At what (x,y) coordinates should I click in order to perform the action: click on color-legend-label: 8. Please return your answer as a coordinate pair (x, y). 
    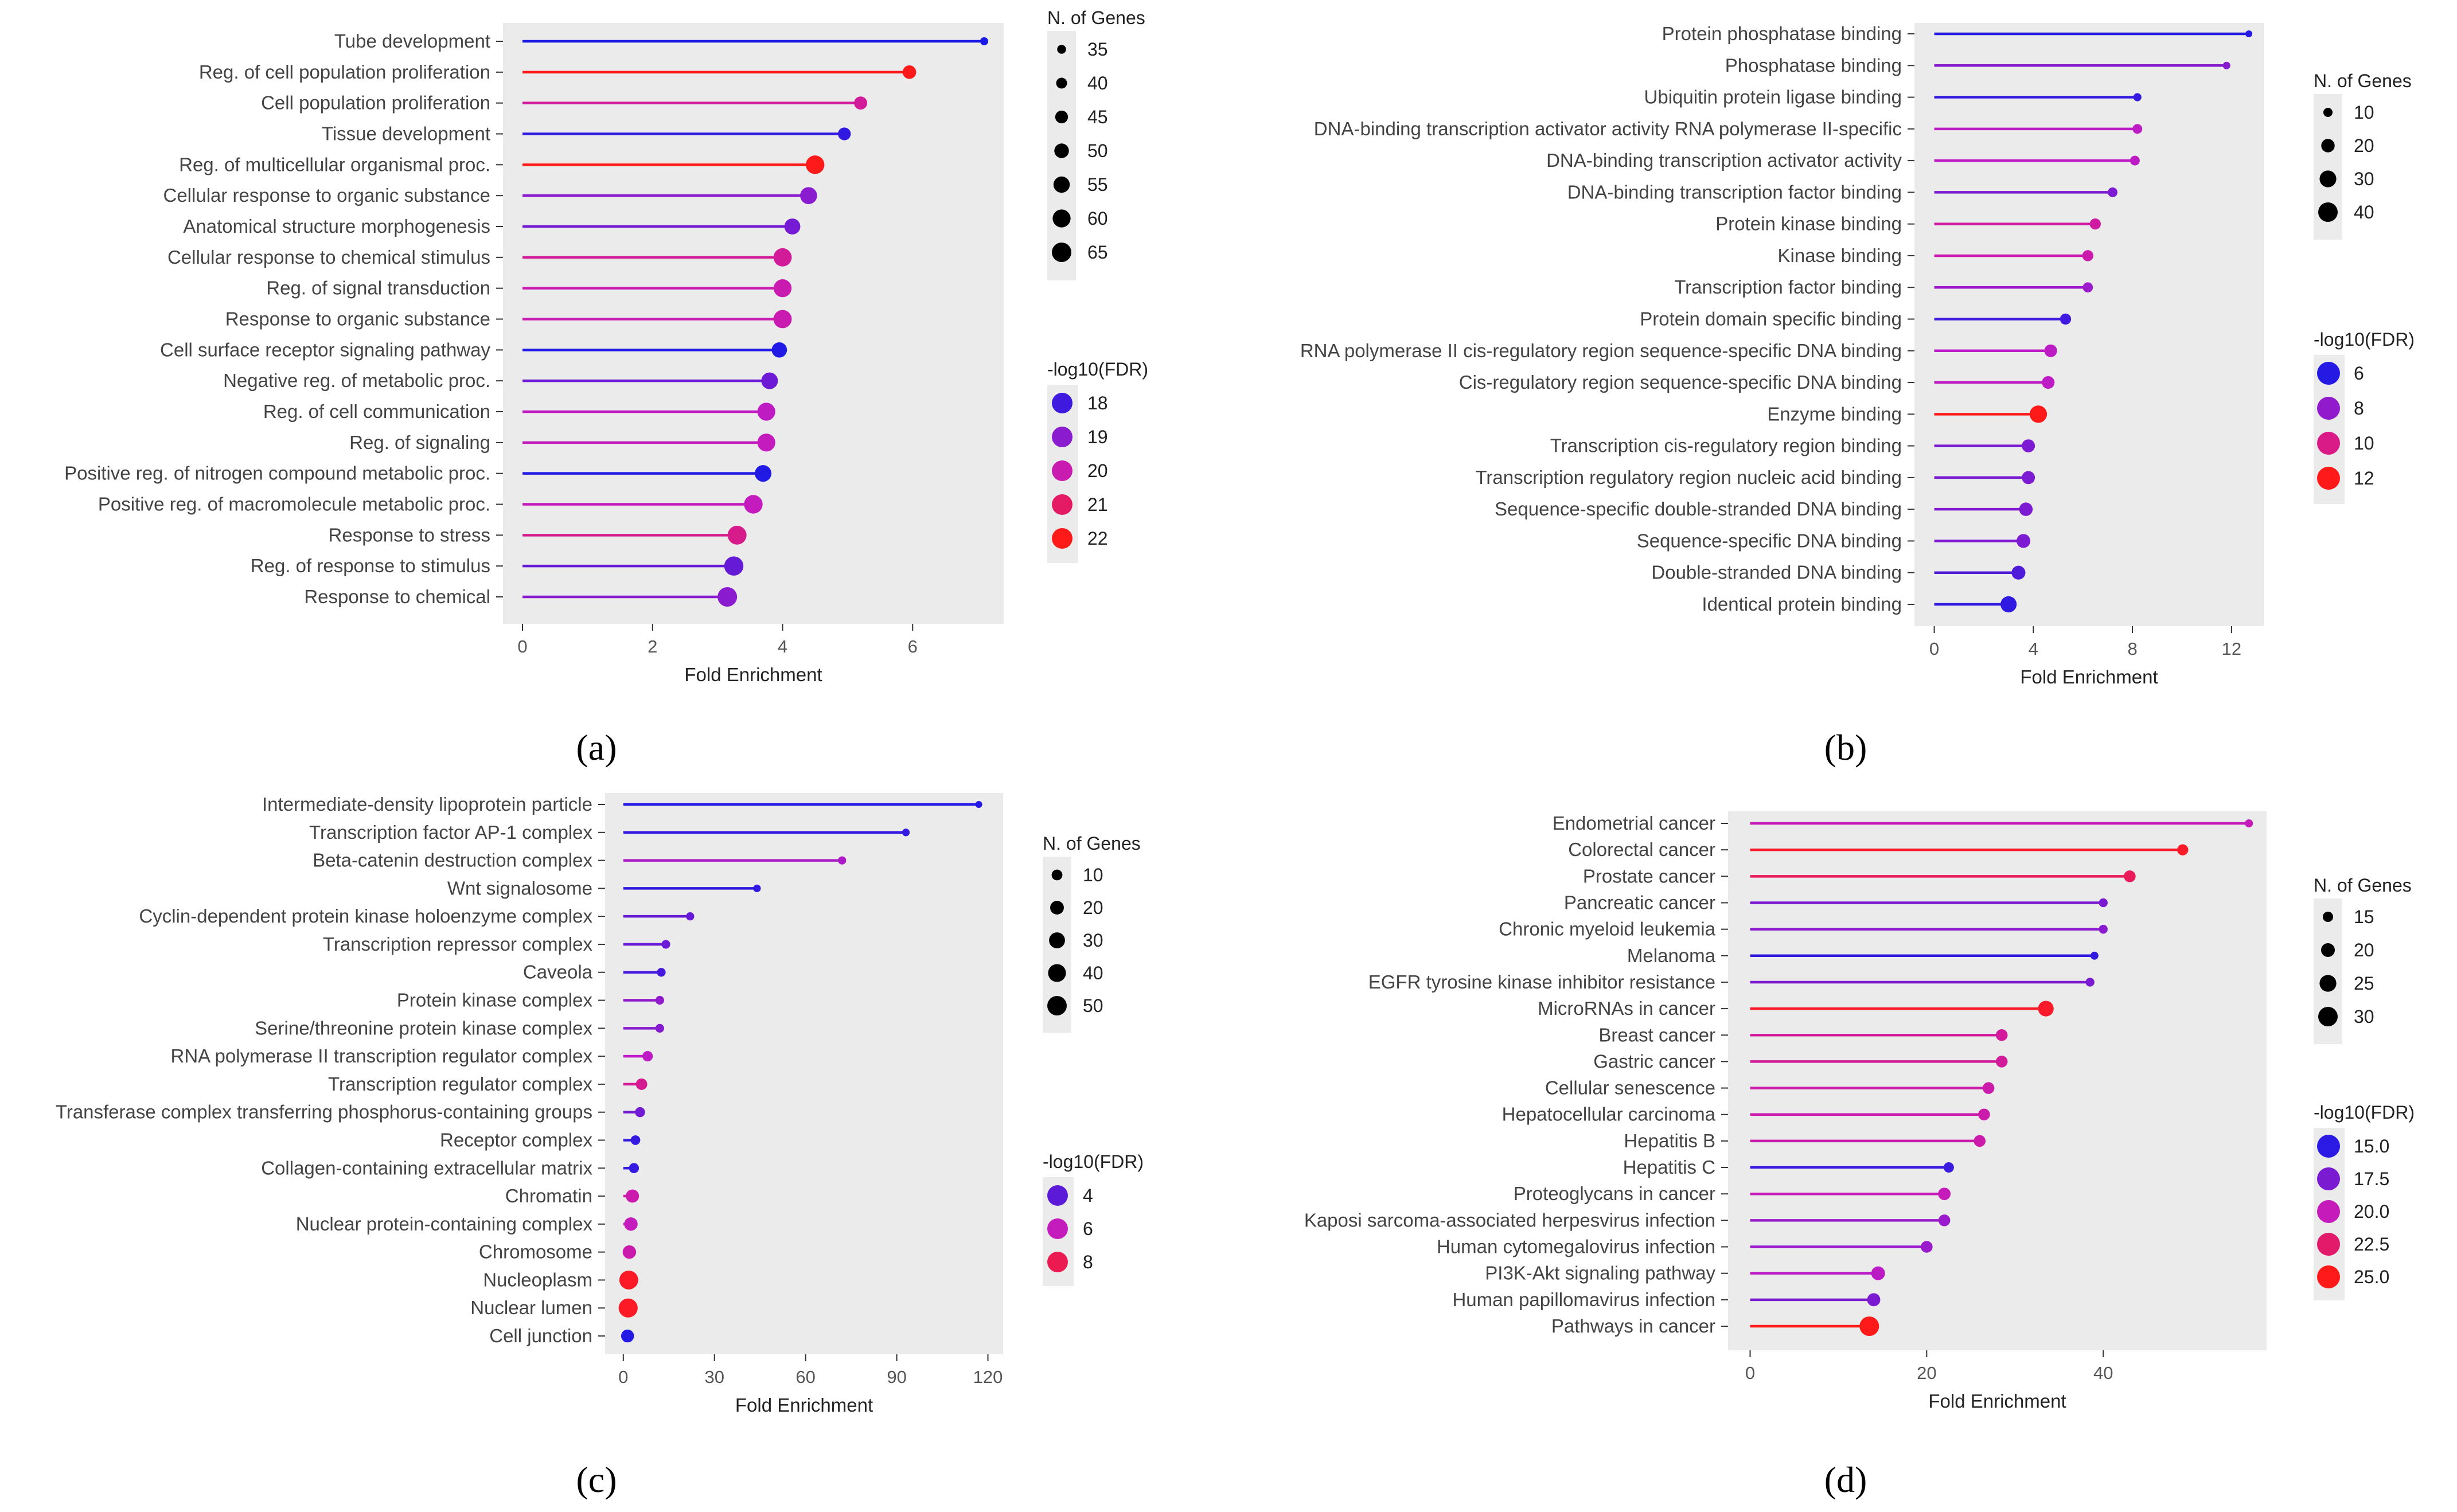
    Looking at the image, I should click on (2359, 408).